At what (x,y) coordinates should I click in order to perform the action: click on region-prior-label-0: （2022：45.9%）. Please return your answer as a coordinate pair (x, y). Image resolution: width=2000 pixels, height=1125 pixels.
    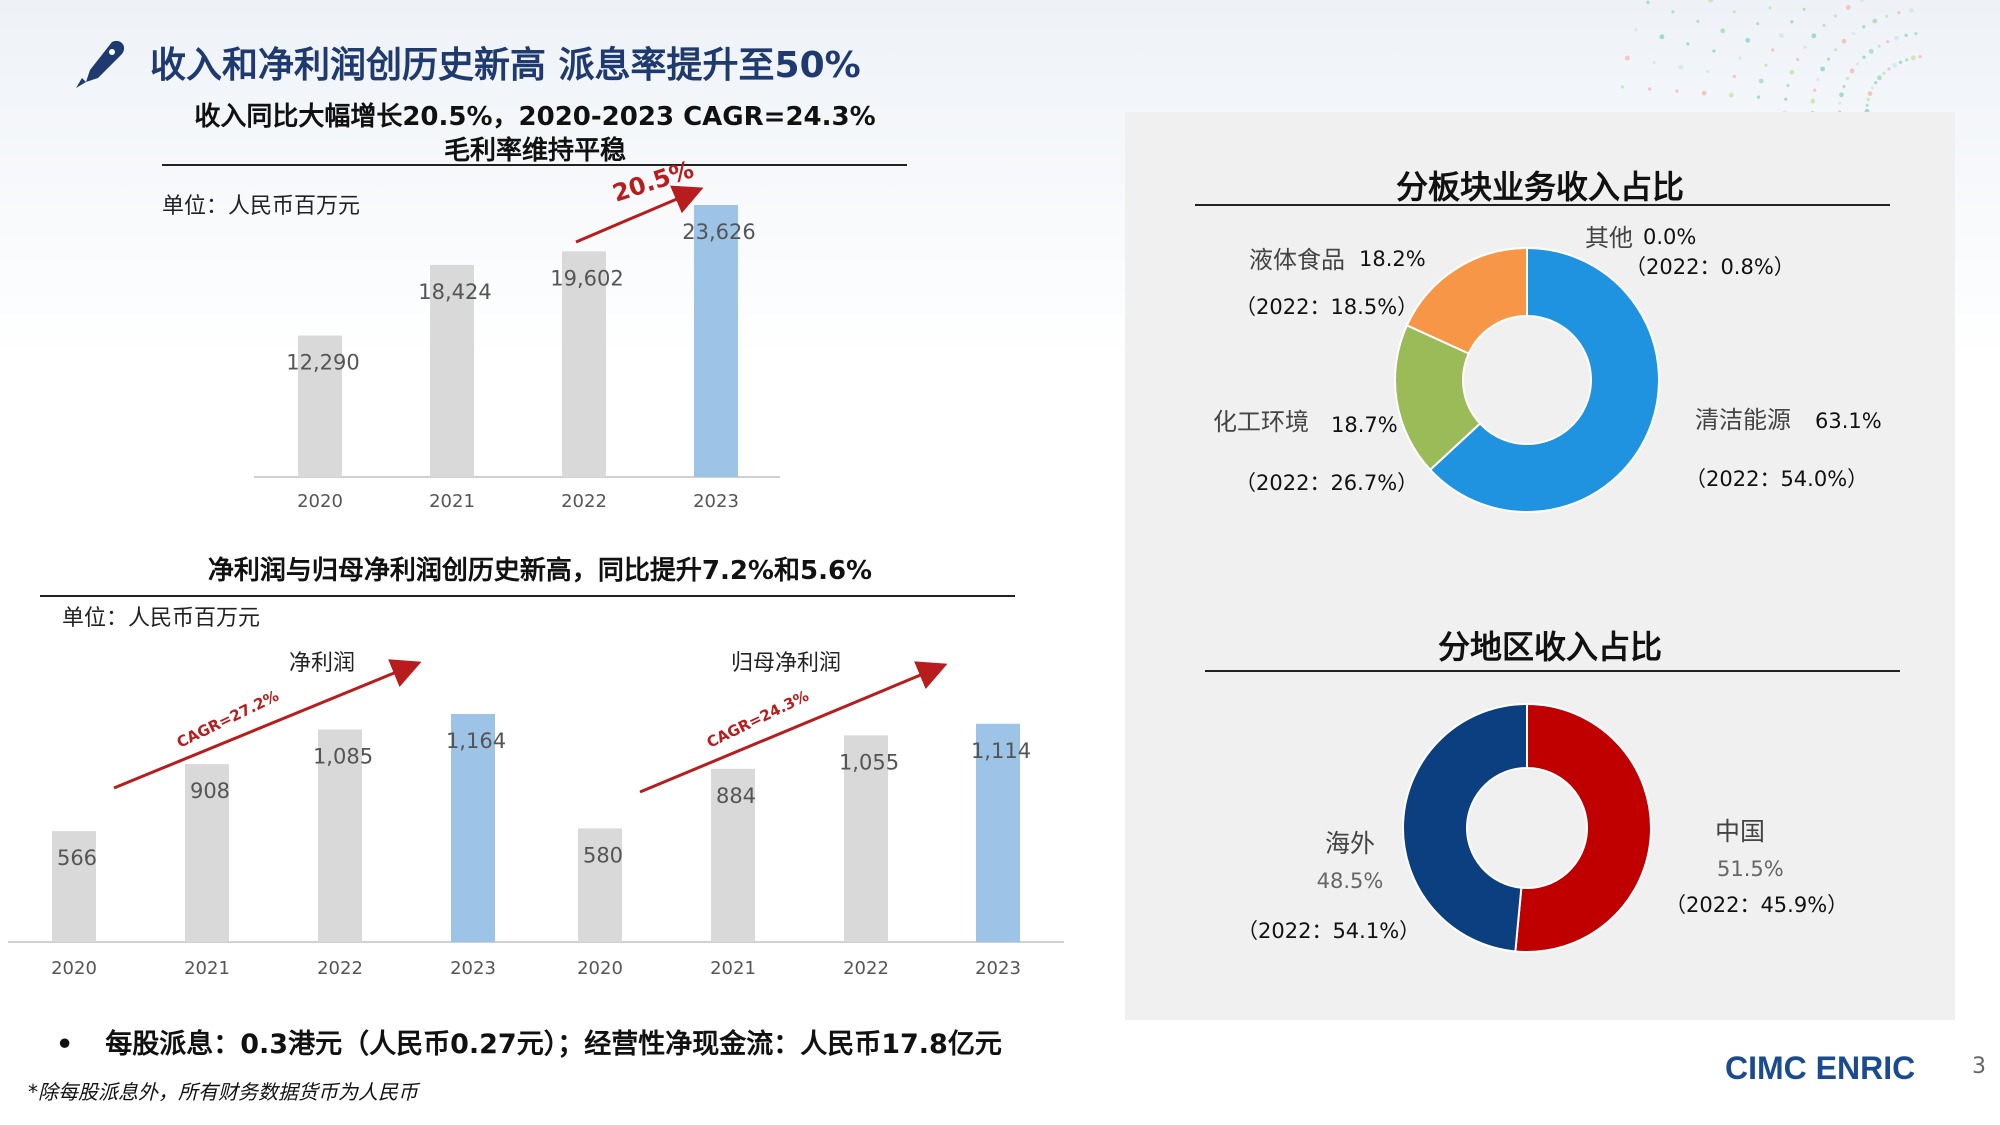
    Looking at the image, I should click on (1756, 905).